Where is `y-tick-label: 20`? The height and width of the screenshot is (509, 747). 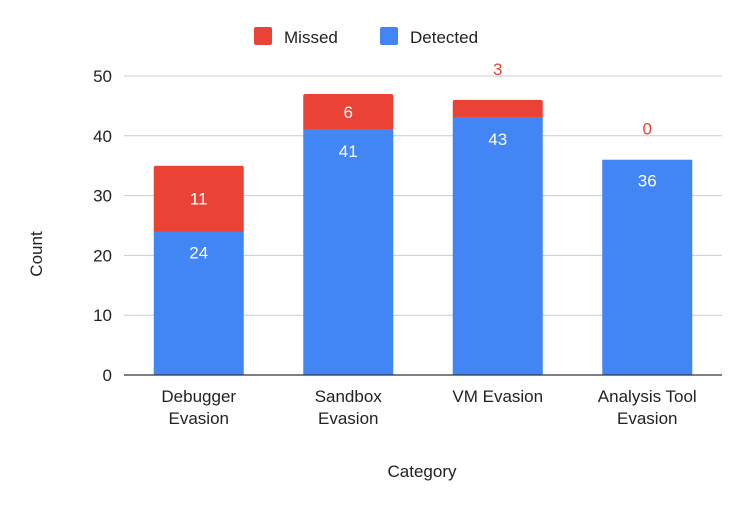
y-tick-label: 20 is located at coordinates (102, 255).